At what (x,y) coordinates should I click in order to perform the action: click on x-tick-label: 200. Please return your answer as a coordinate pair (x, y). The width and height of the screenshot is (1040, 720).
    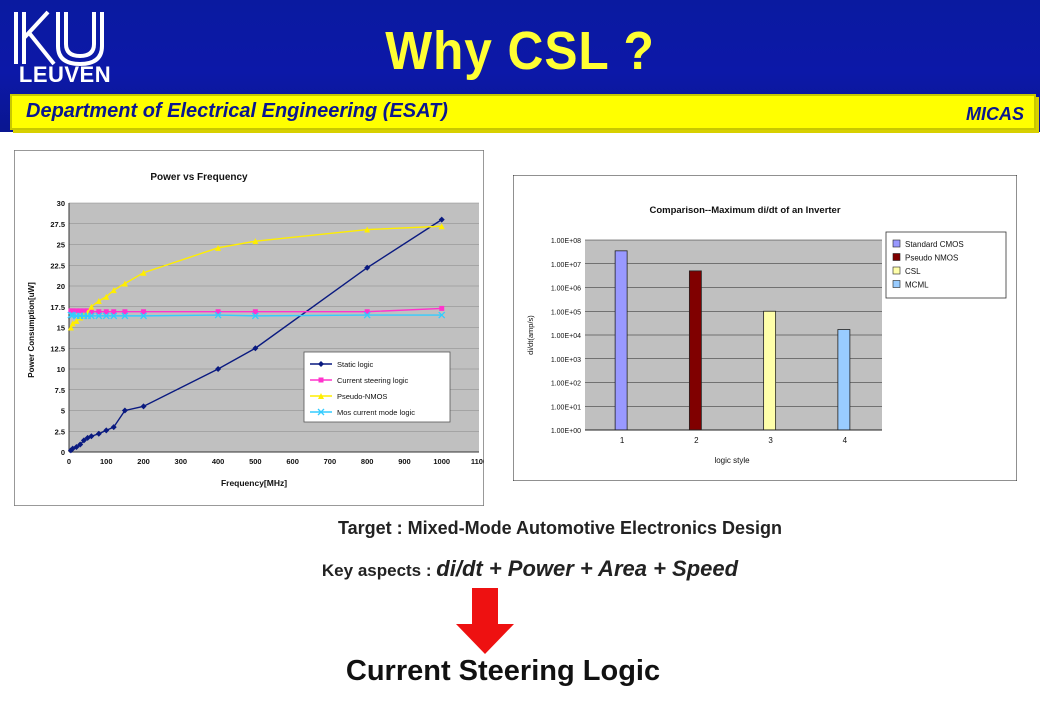
    Looking at the image, I should click on (143, 461).